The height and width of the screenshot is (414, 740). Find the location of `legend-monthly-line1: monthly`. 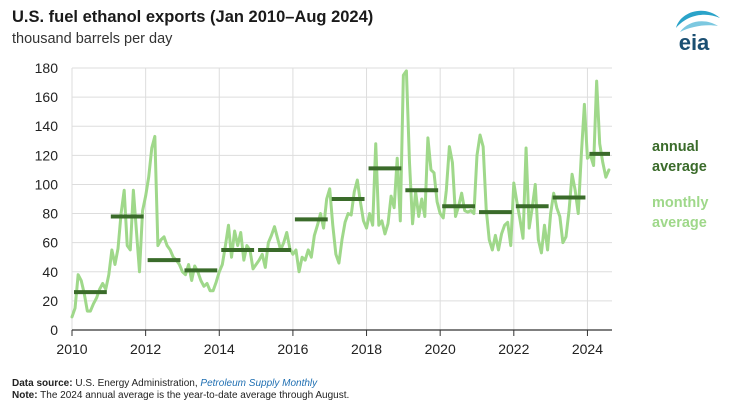

legend-monthly-line1: monthly is located at coordinates (680, 203).